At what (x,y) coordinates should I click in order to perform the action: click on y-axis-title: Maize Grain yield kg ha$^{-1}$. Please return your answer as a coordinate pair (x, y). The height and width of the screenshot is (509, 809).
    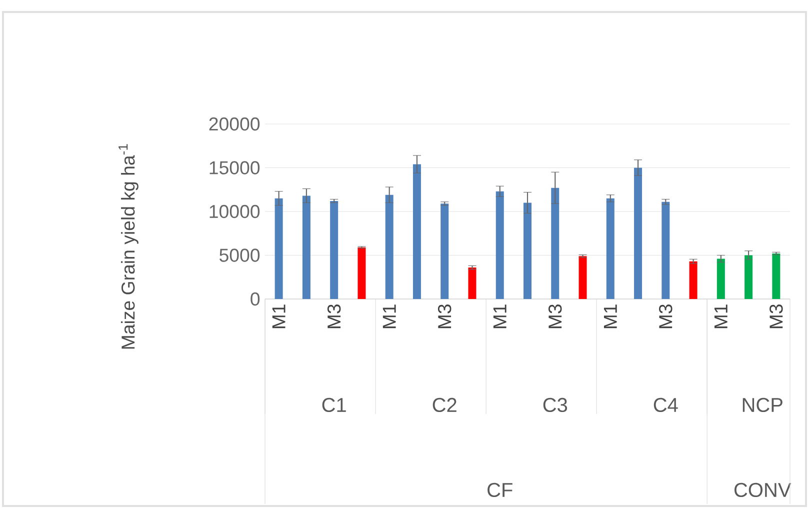
    Looking at the image, I should click on (128, 246).